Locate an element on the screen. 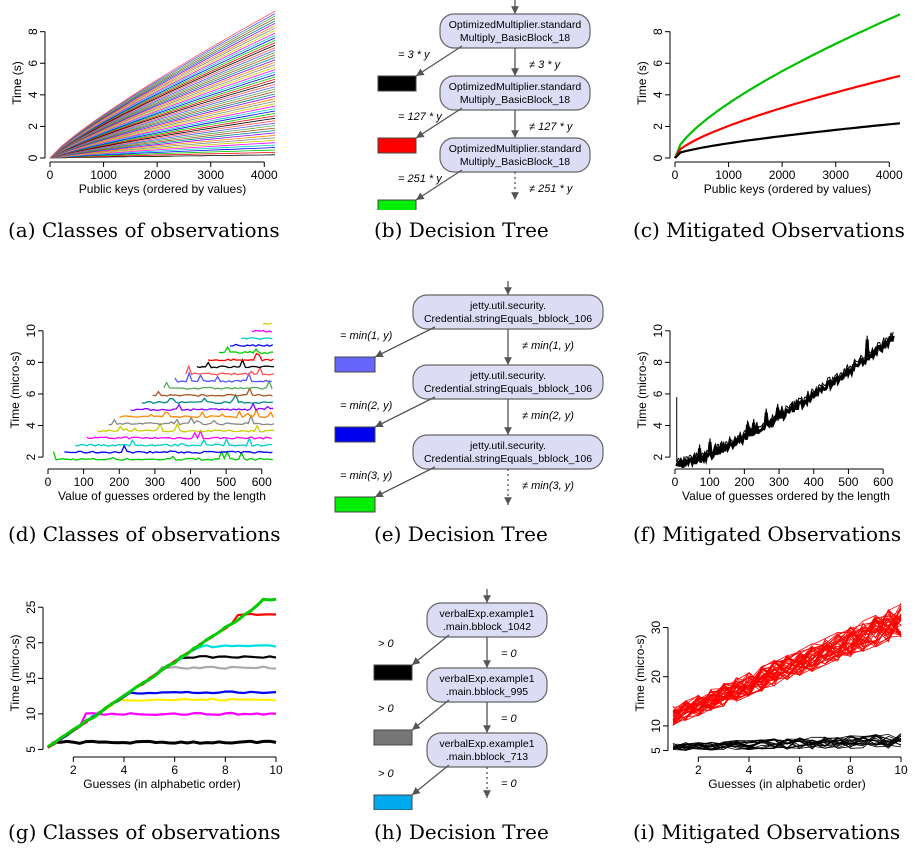  tree-node-label: verbalExp.example1 is located at coordinates (486, 614).